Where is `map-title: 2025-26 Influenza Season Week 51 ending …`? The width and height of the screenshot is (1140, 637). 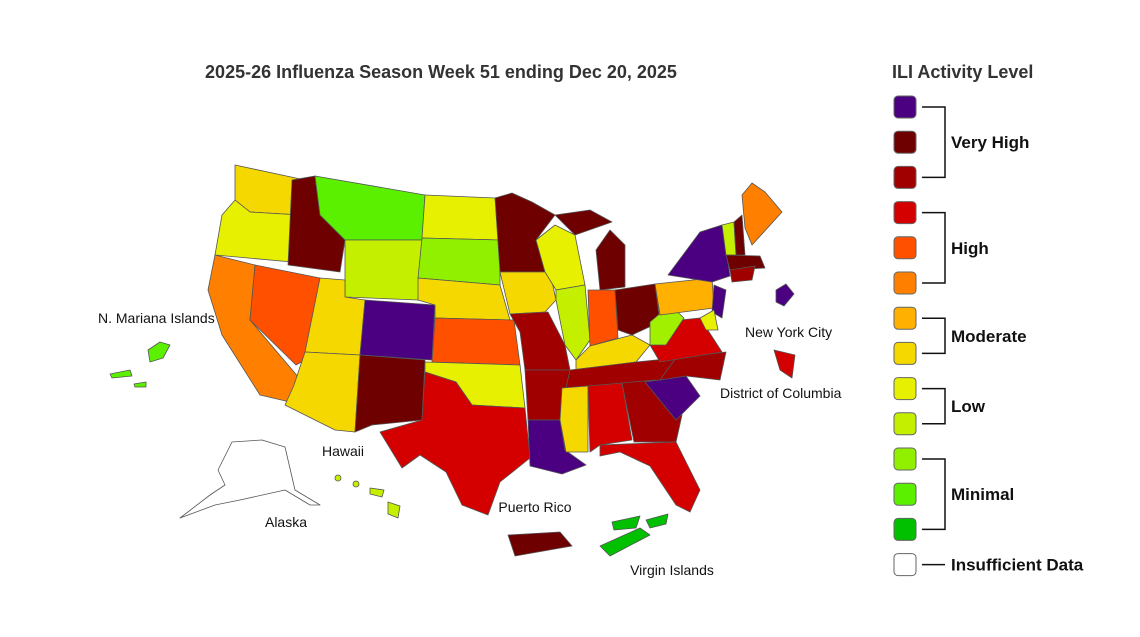
map-title: 2025-26 Influenza Season Week 51 ending … is located at coordinates (441, 72).